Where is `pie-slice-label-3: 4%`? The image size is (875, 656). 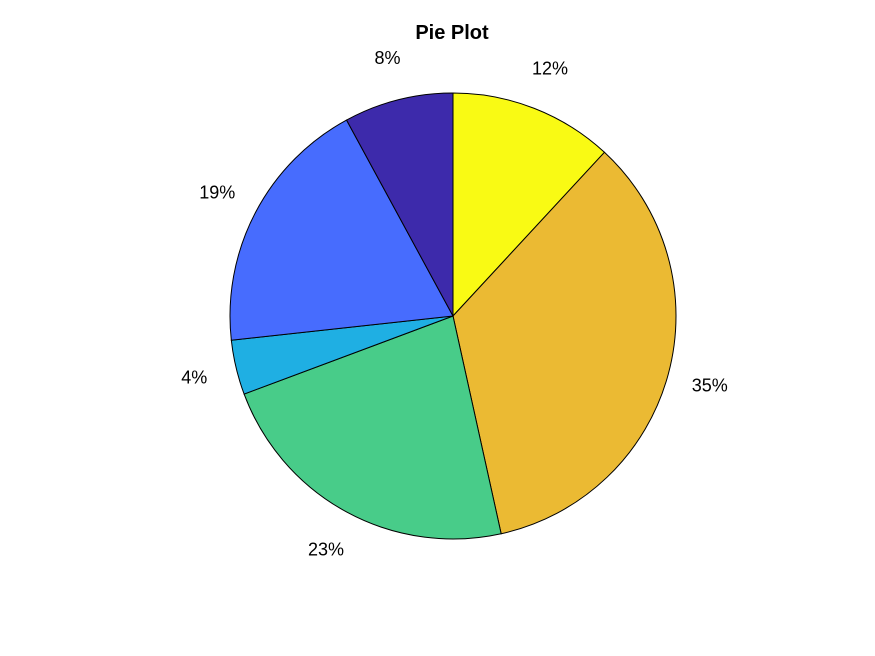 pie-slice-label-3: 4% is located at coordinates (194, 378).